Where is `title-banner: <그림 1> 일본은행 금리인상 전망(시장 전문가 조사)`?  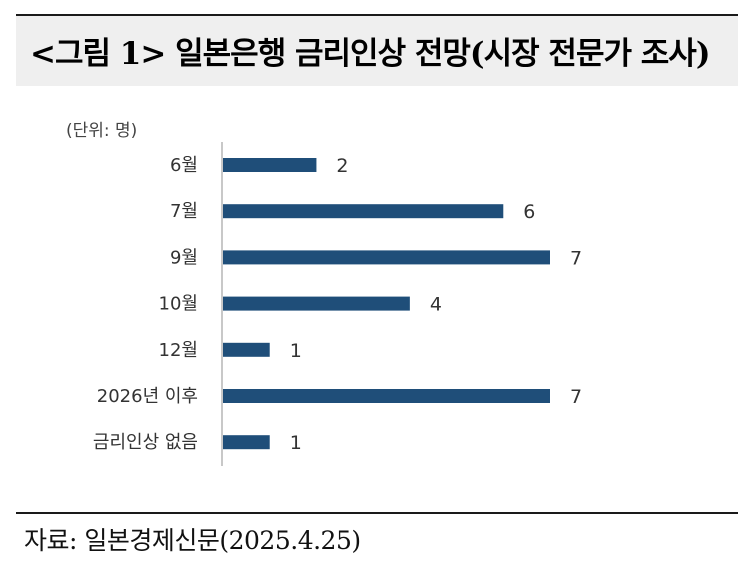
title-banner: <그림 1> 일본은행 금리인상 전망(시장 전문가 조사) is located at coordinates (377, 50).